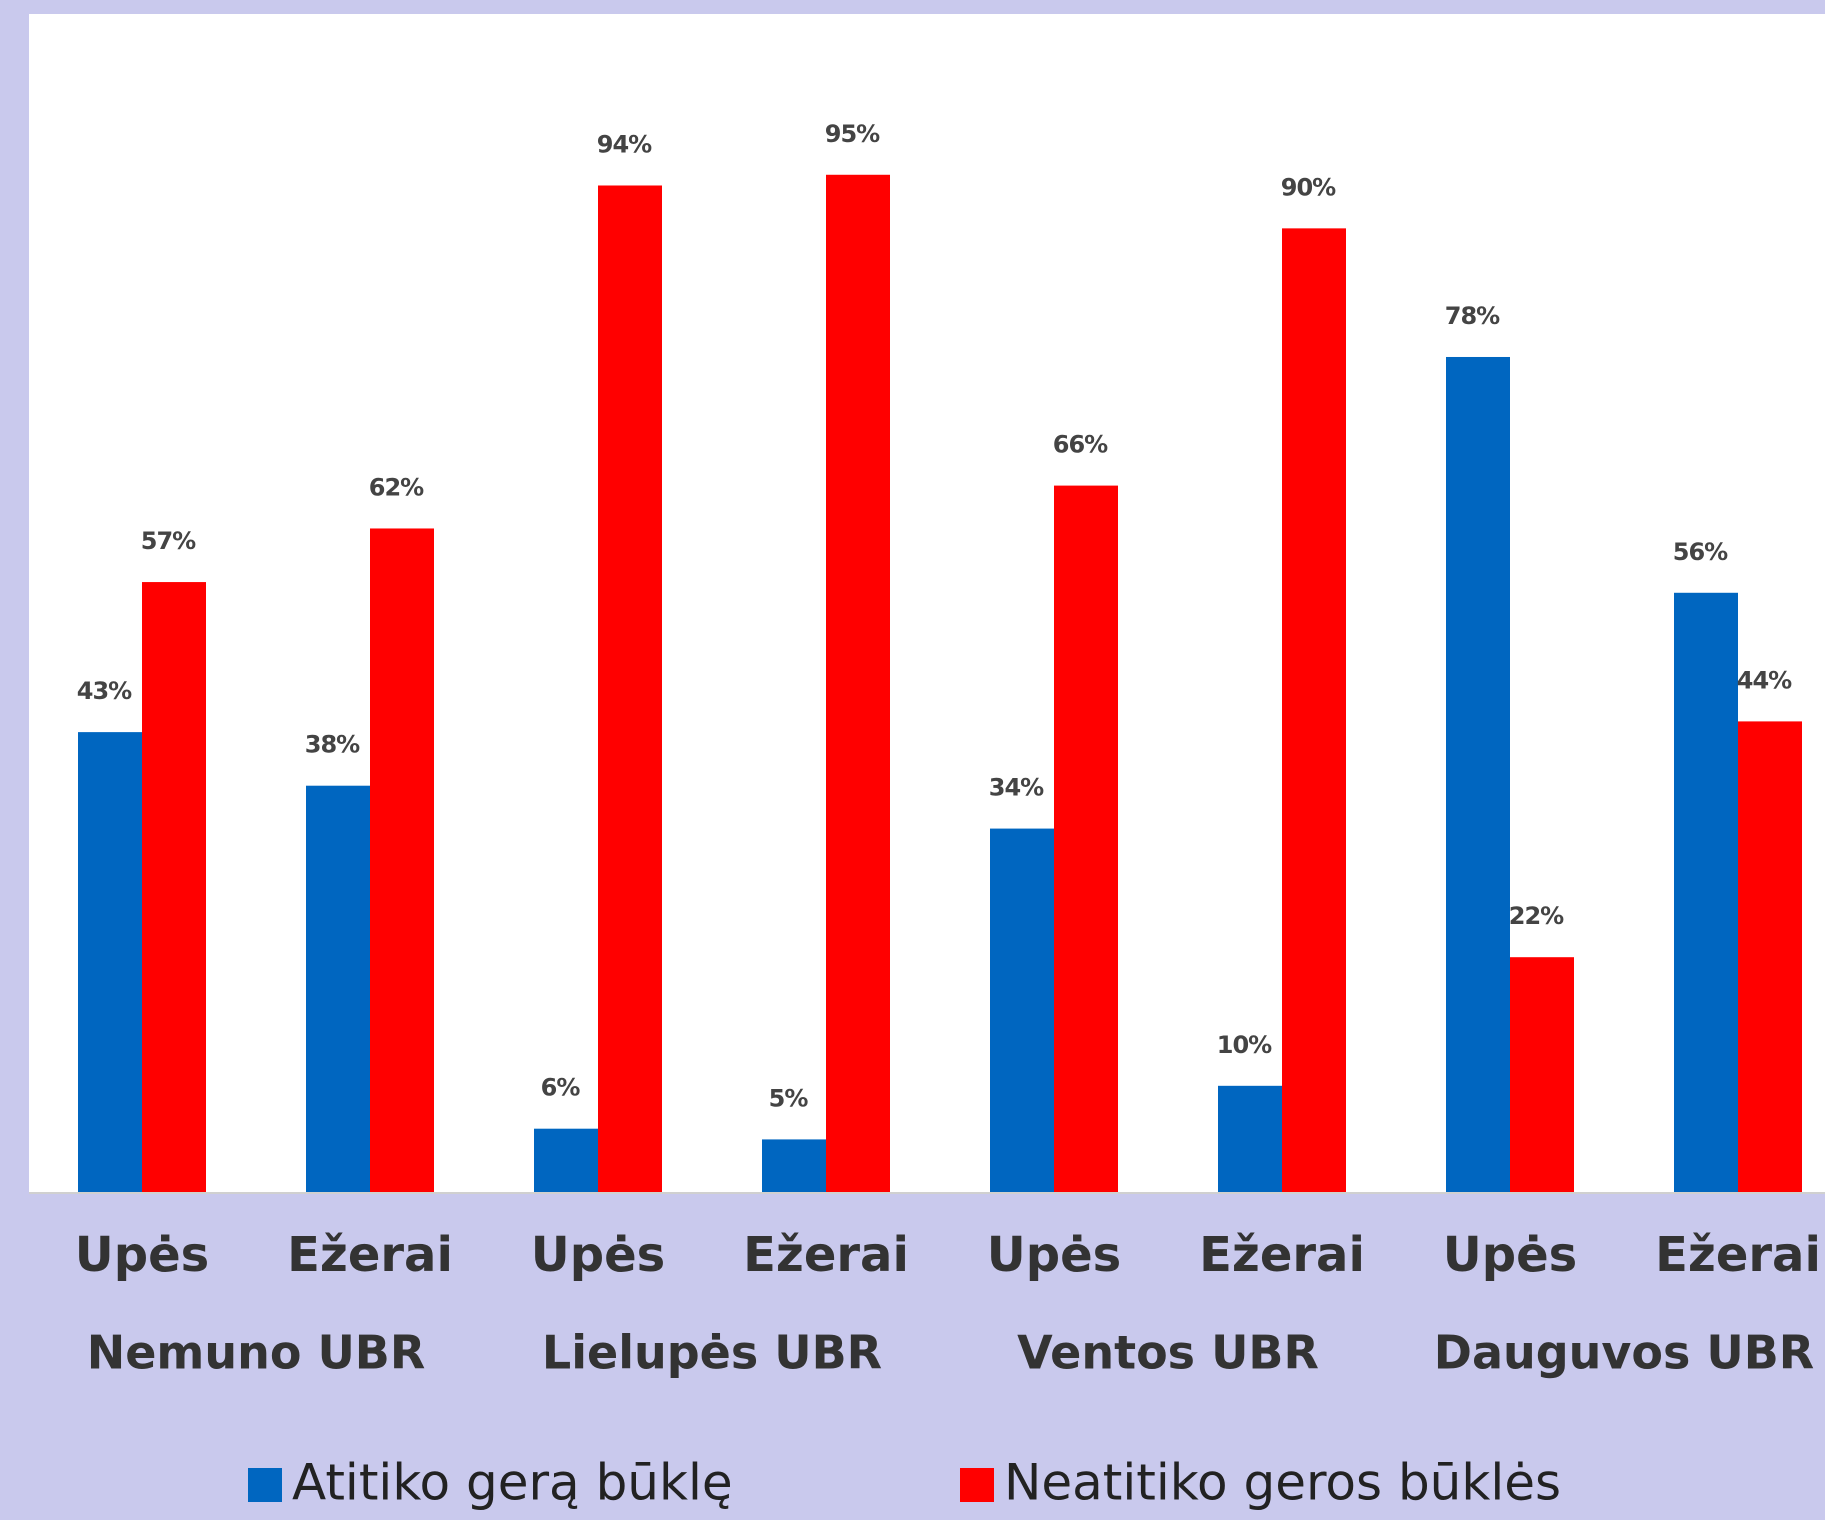  What do you see at coordinates (256, 1353) in the screenshot?
I see `group-label: Nemuno UBR` at bounding box center [256, 1353].